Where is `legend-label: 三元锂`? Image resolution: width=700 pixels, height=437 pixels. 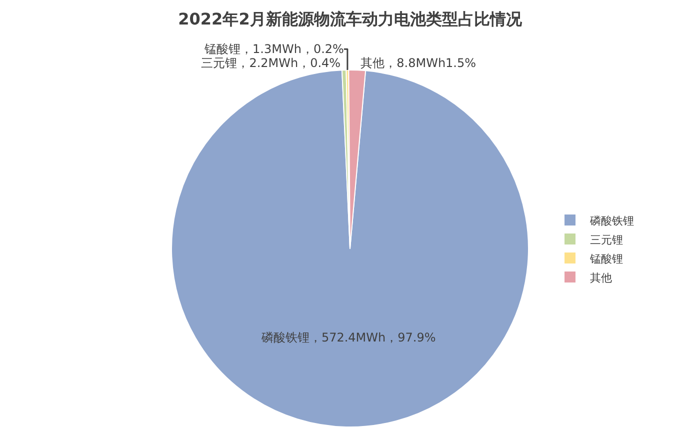
legend-label: 三元锂 is located at coordinates (606, 239).